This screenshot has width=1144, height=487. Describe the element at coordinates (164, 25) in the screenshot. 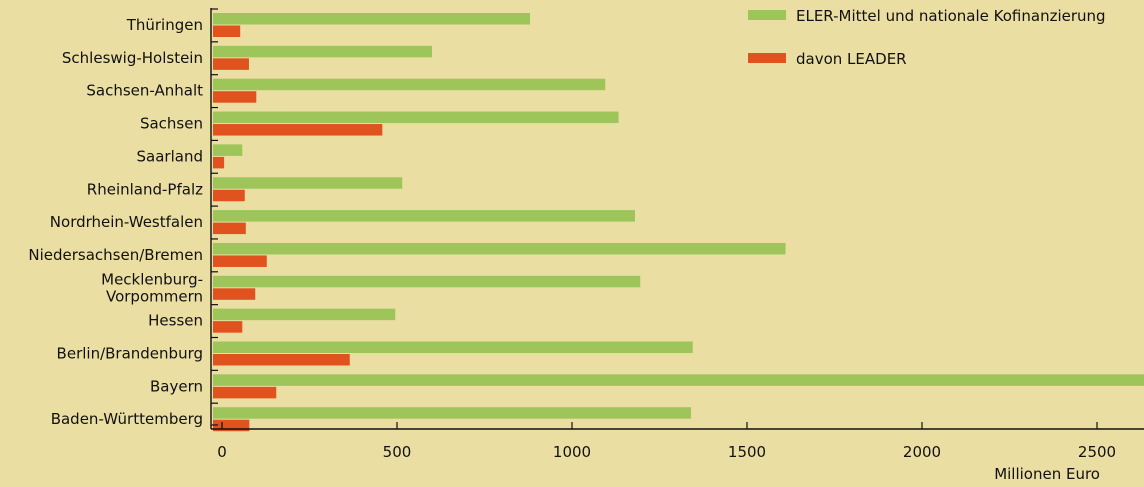

I see `category-label-thüringen: Thüringen` at that location.